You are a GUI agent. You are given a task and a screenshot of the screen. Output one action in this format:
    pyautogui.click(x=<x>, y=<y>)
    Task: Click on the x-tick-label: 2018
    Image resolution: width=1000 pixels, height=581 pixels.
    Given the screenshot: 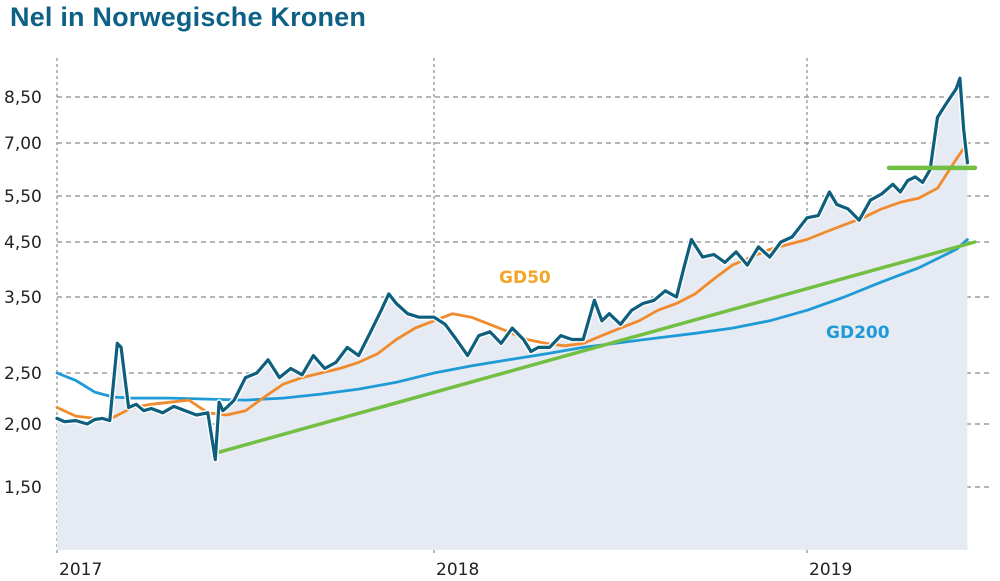 What is the action you would take?
    pyautogui.click(x=457, y=570)
    